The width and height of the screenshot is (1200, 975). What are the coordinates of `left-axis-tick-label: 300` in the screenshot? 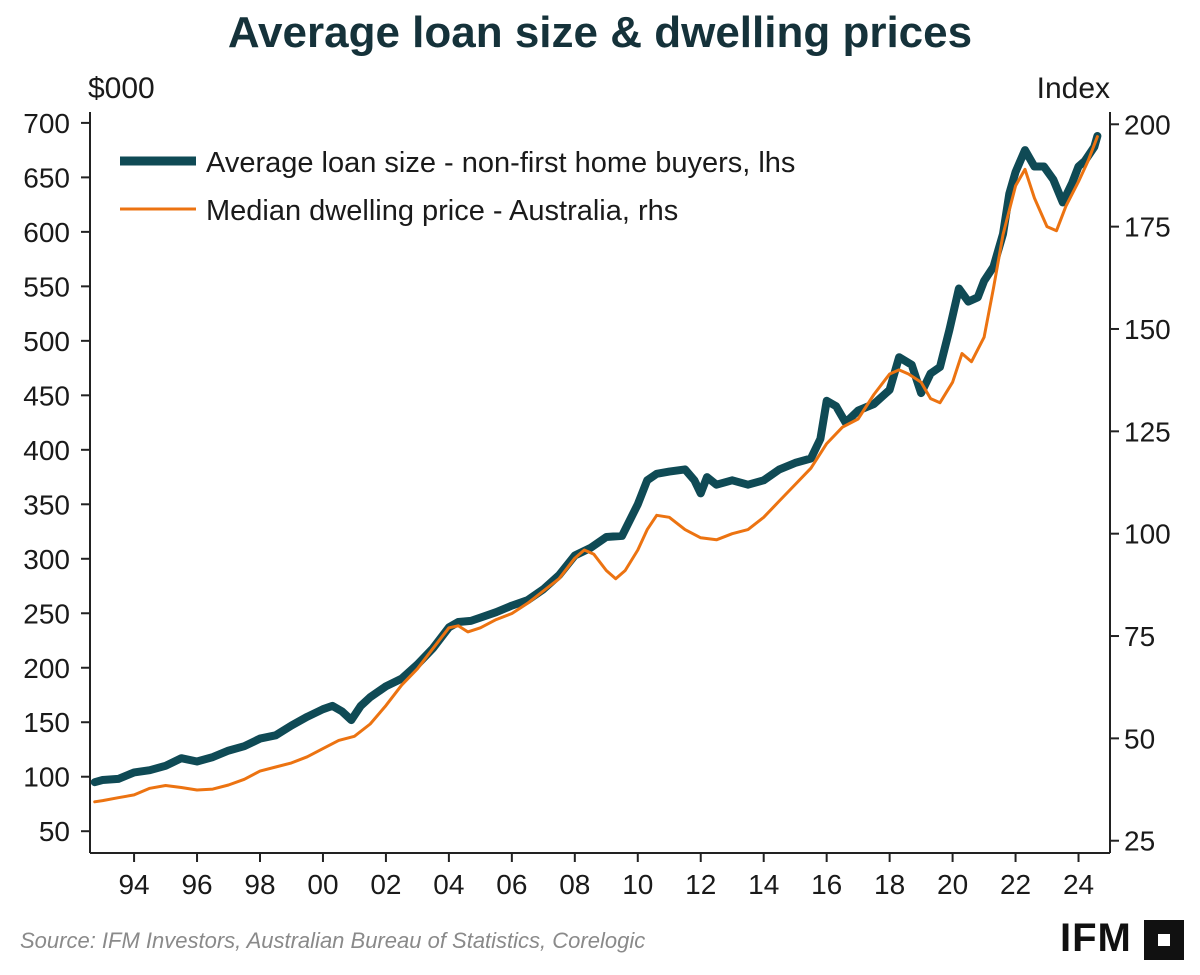 It's located at (46, 559).